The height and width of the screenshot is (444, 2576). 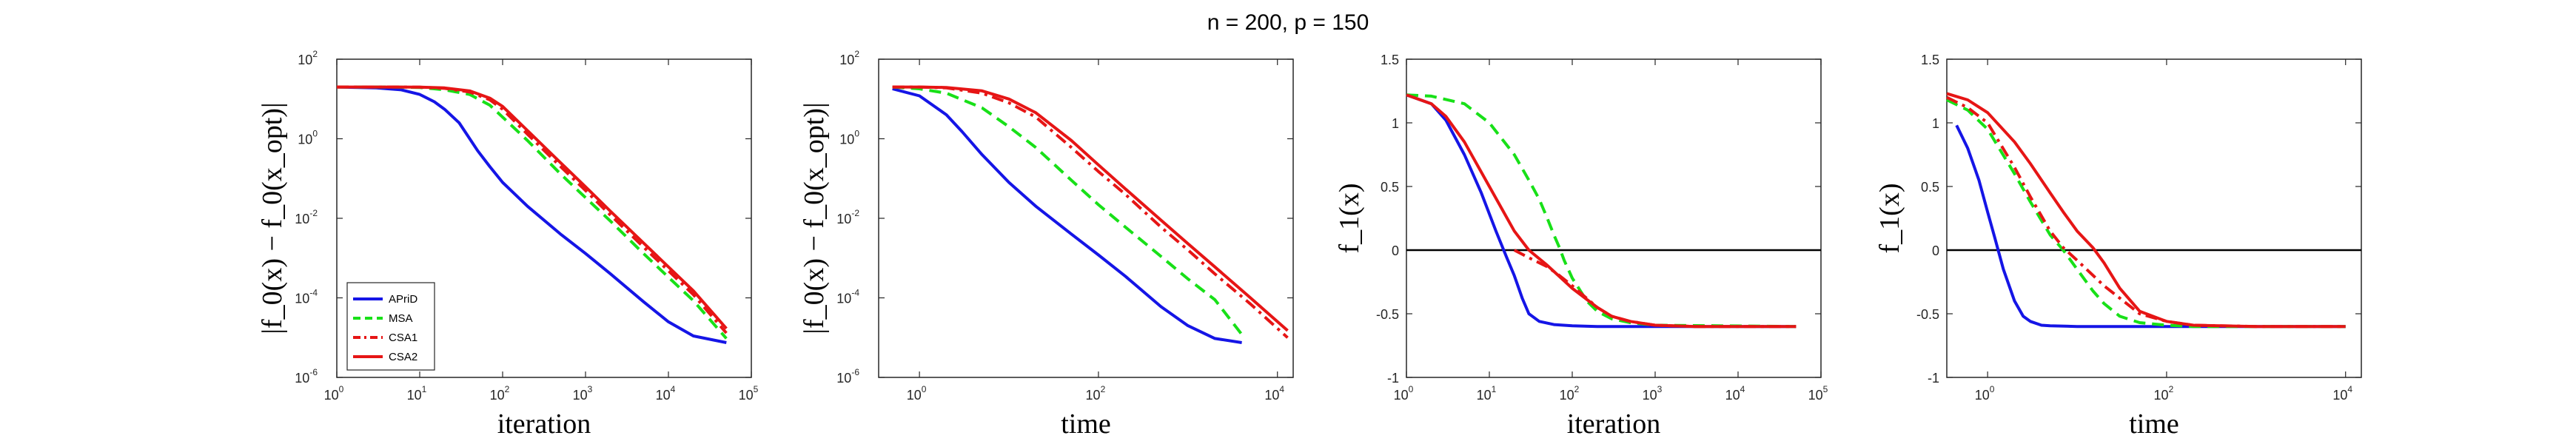 What do you see at coordinates (401, 318) in the screenshot?
I see `legend-label-msa: MSA` at bounding box center [401, 318].